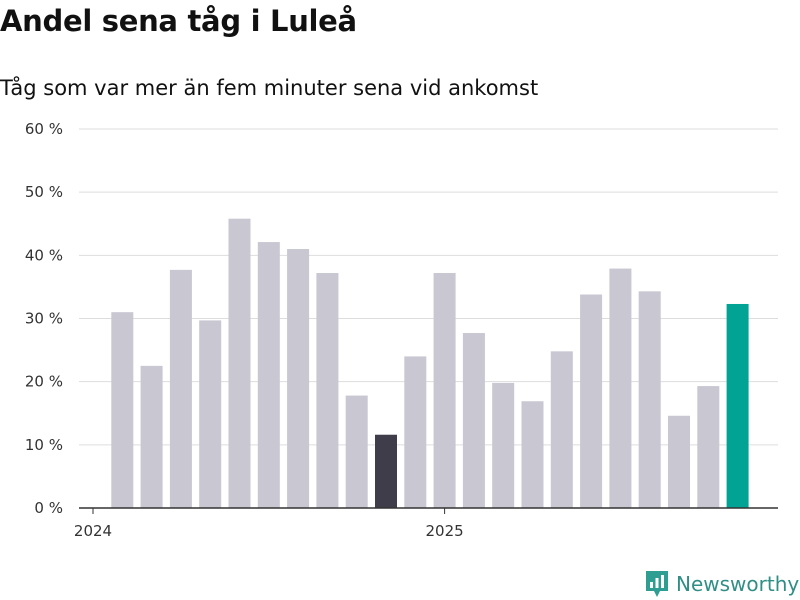 The height and width of the screenshot is (600, 800). Describe the element at coordinates (44, 129) in the screenshot. I see `y-tick-label: 60 %` at that location.